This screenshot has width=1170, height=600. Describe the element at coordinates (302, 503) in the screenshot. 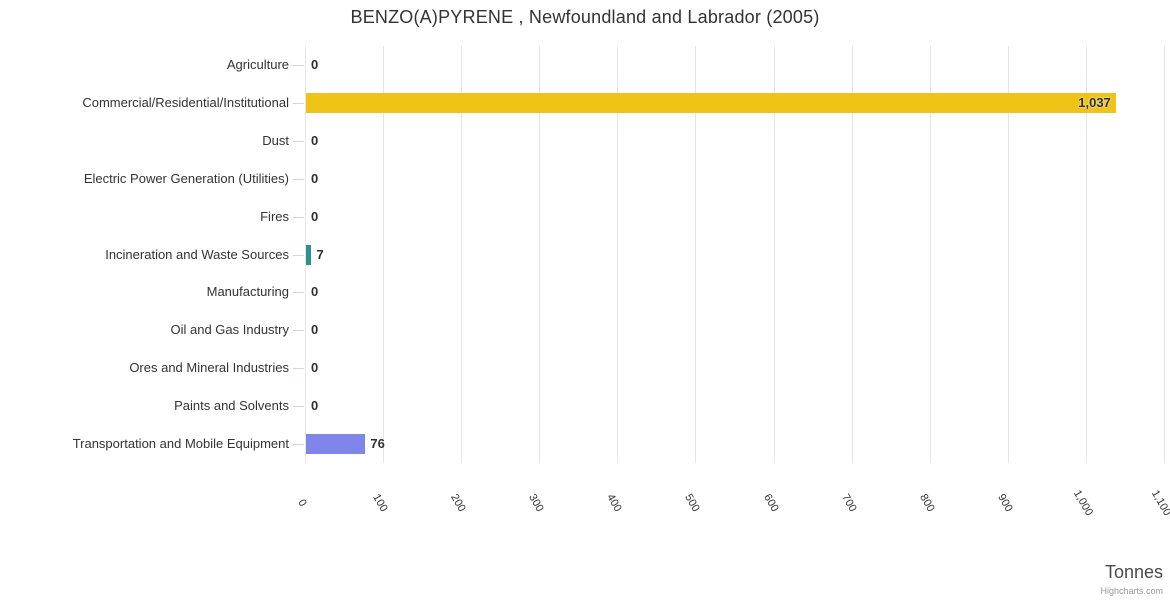

I see `x-tick-label: 0` at that location.